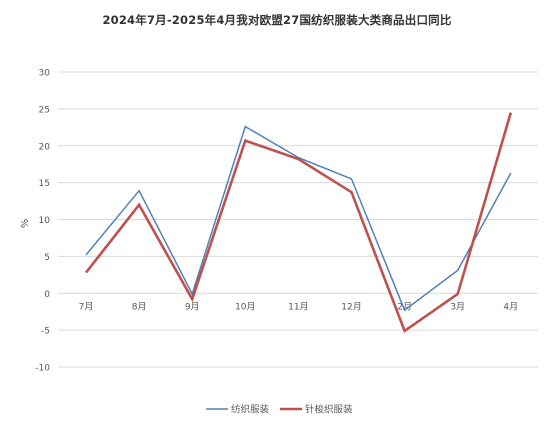 The height and width of the screenshot is (440, 554). Describe the element at coordinates (45, 221) in the screenshot. I see `y-tick-label: 10` at that location.